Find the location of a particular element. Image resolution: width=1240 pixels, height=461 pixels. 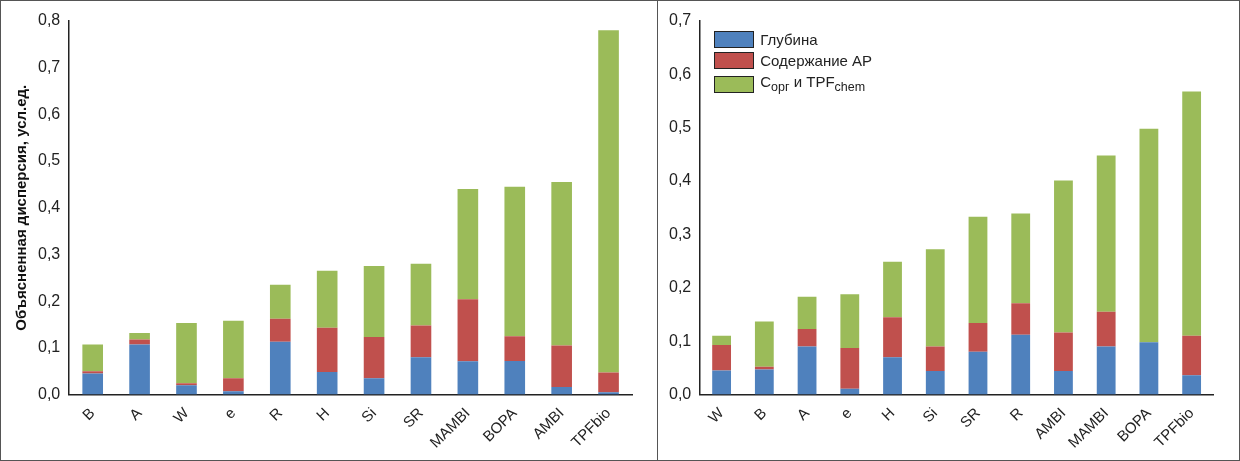

legend-label: C$_{орг}$ и TPF$_{chem}$ is located at coordinates (813, 84).